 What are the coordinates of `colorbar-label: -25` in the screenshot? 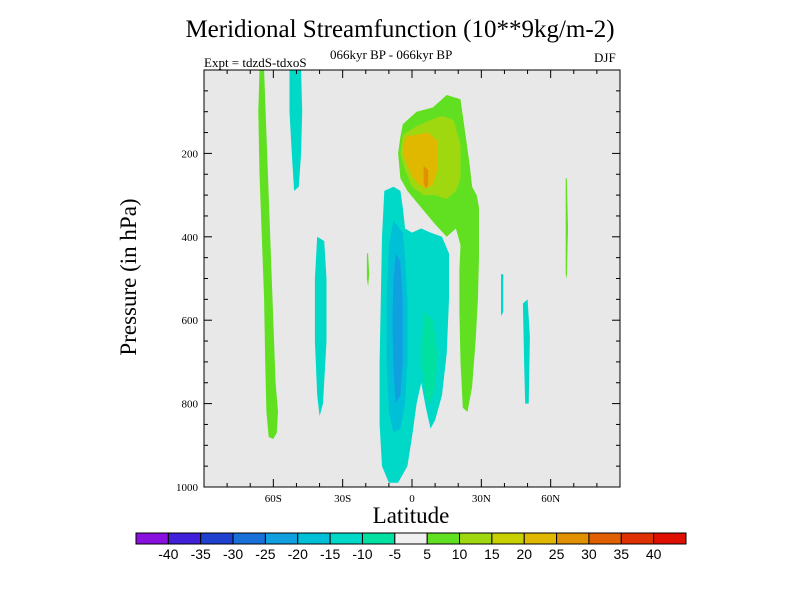 It's located at (265, 554).